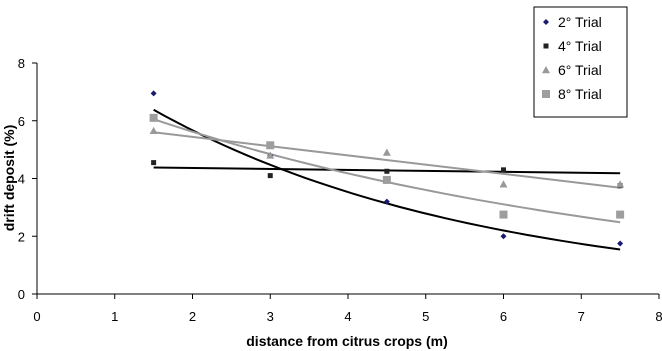  What do you see at coordinates (347, 316) in the screenshot?
I see `x-tick-label: 4` at bounding box center [347, 316].